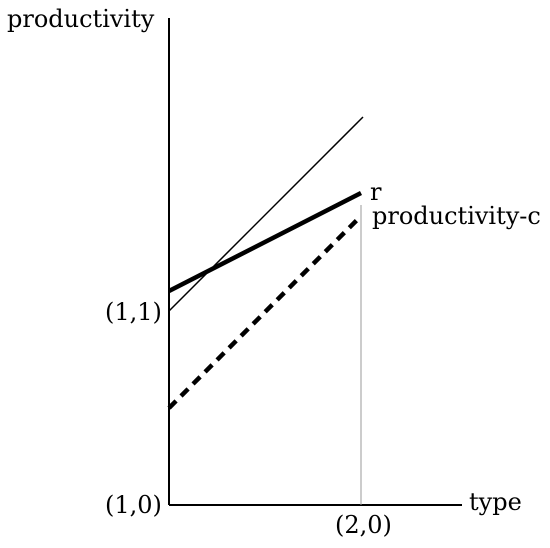 This screenshot has width=550, height=548. What do you see at coordinates (81, 19) in the screenshot?
I see `y-axis-label: productivity` at bounding box center [81, 19].